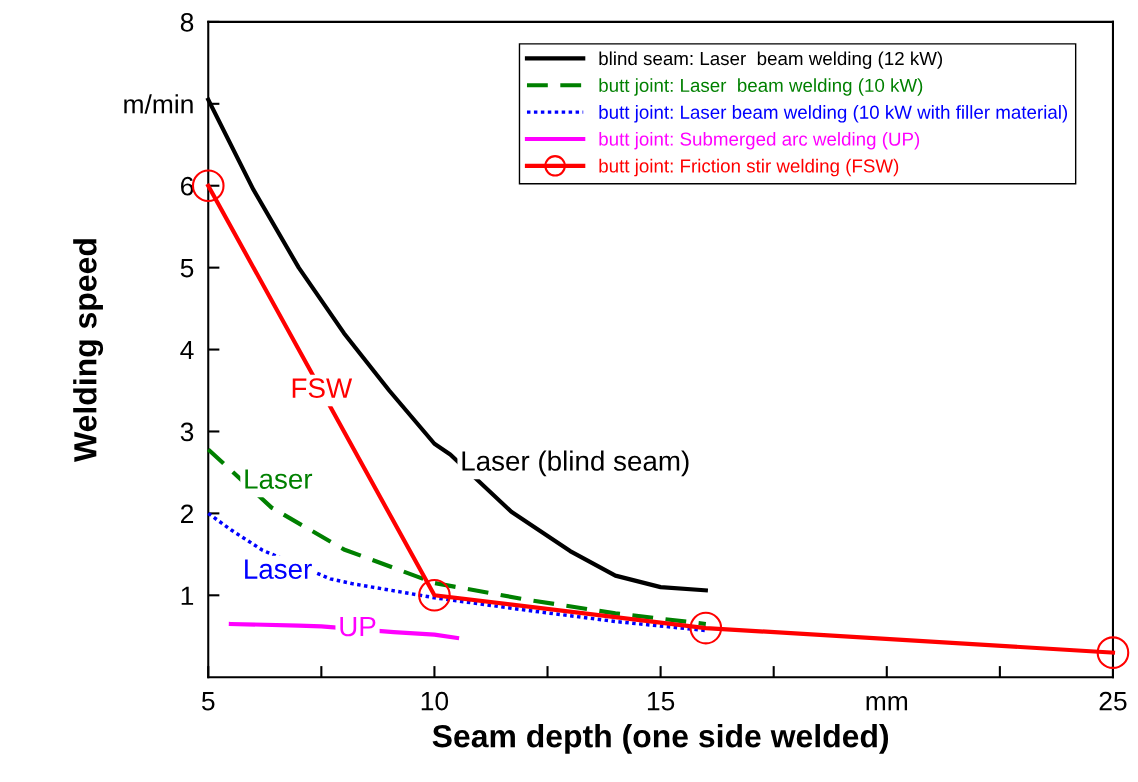 This screenshot has width=1138, height=782. What do you see at coordinates (1113, 701) in the screenshot?
I see `x-tick-label: 25` at bounding box center [1113, 701].